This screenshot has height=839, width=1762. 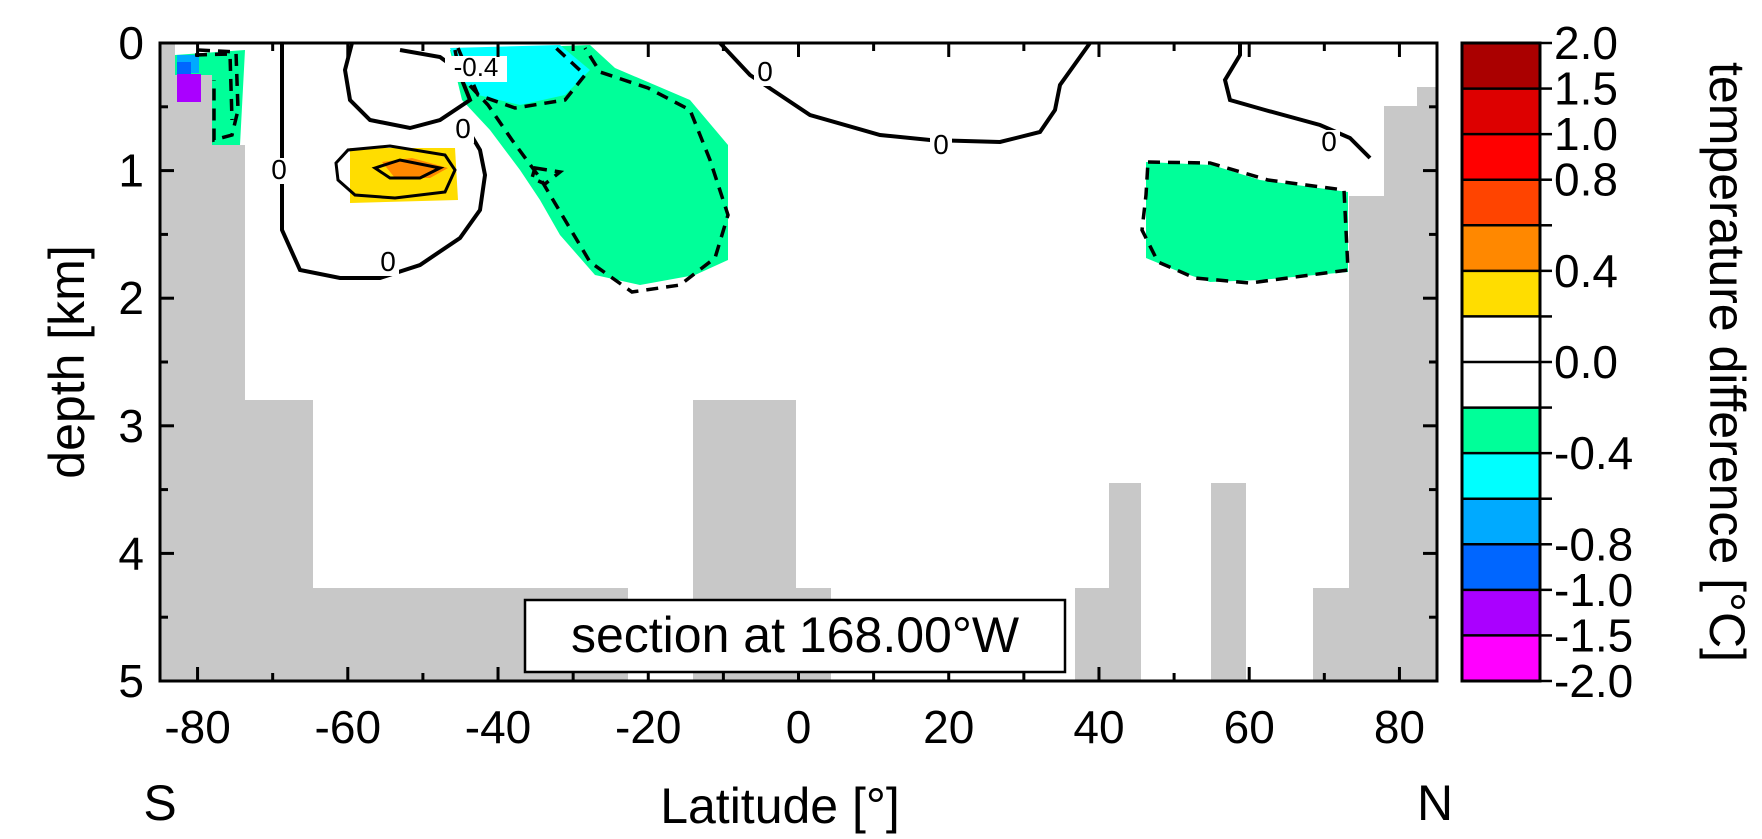 I want to click on section-annotation: section at 168.00°W, so click(x=795, y=636).